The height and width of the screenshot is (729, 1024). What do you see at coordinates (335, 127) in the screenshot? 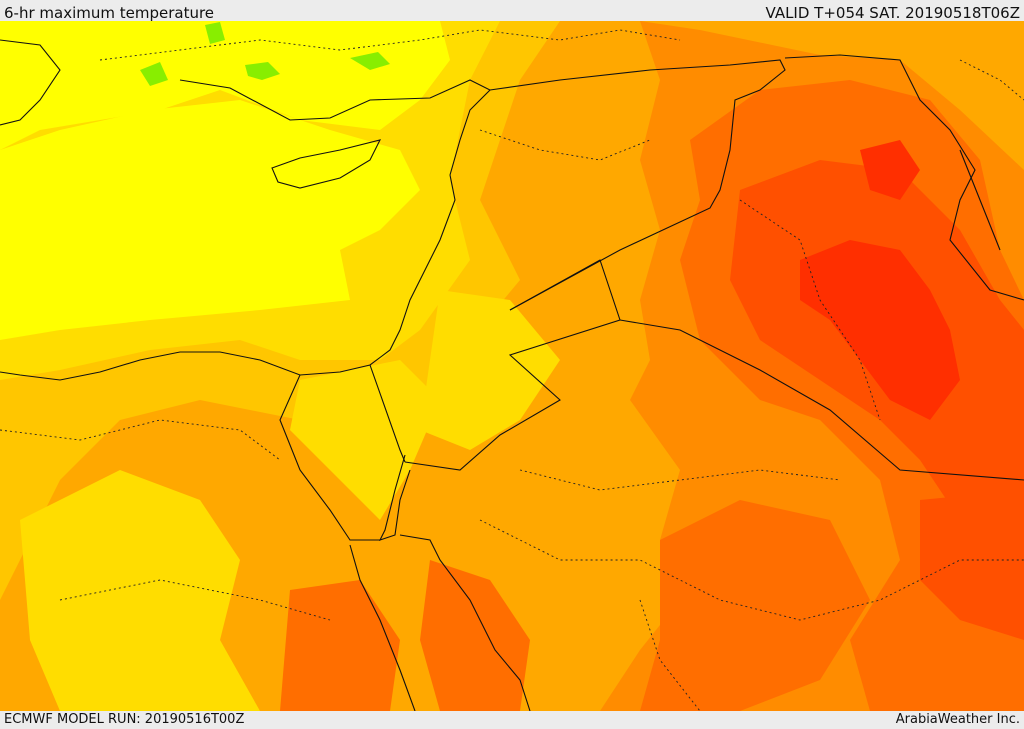
I see `coastline-turkey` at bounding box center [335, 127].